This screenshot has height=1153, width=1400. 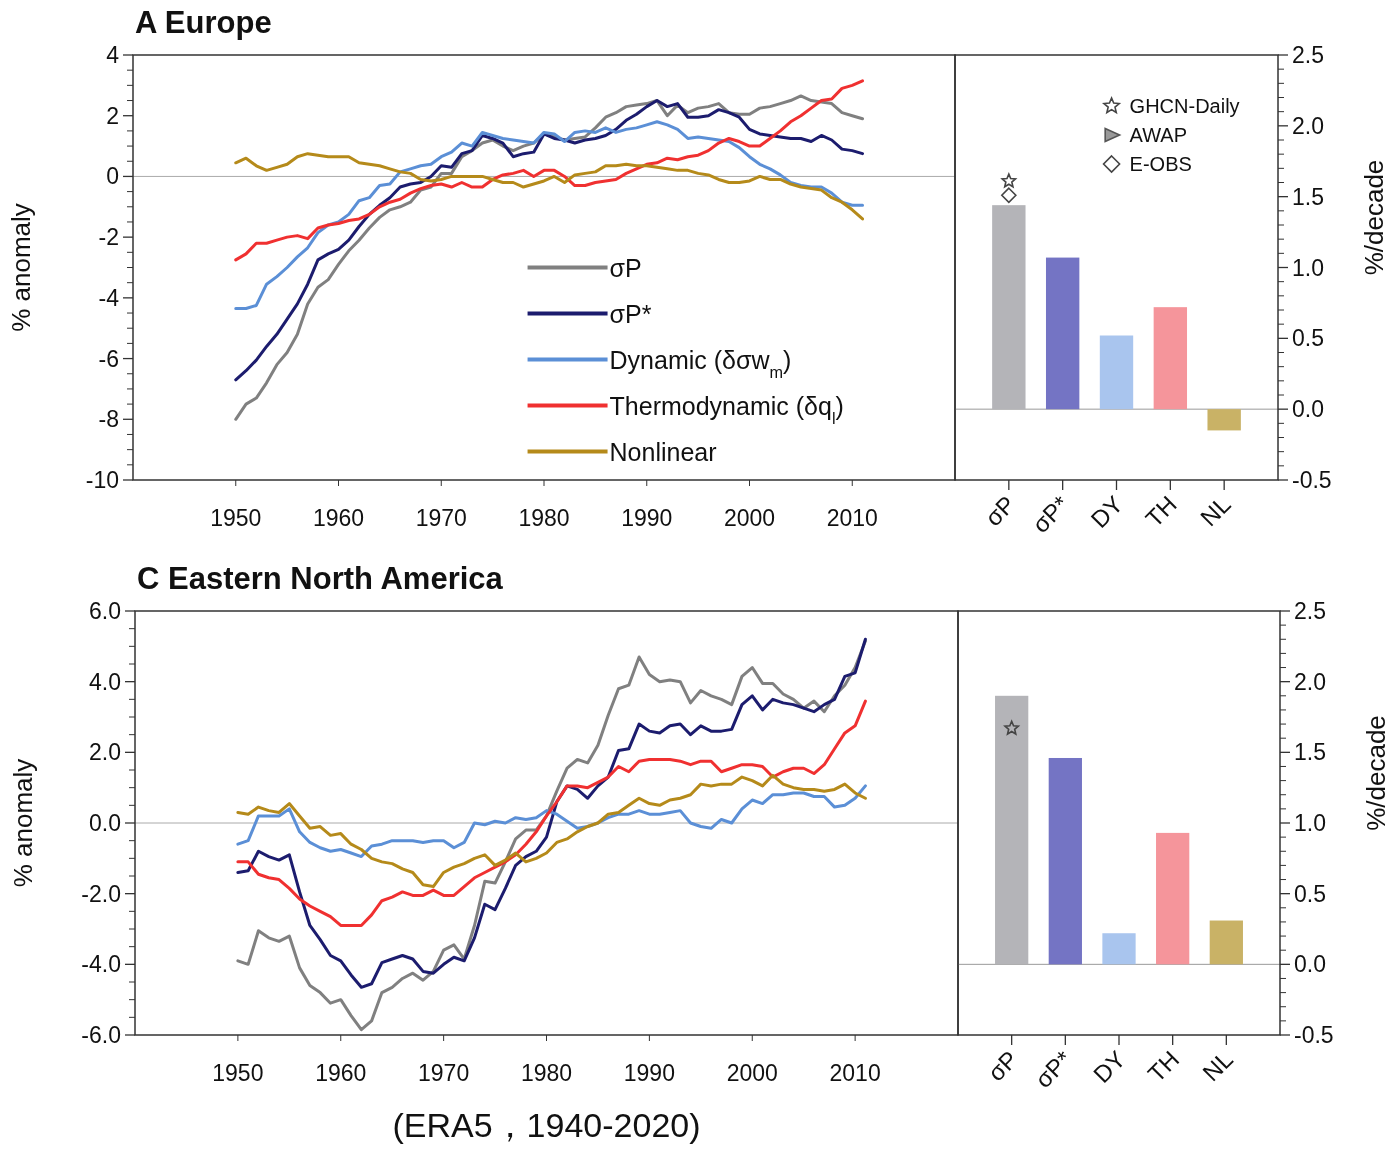 I want to click on y-tick-label: -6.0, so click(x=101, y=1035).